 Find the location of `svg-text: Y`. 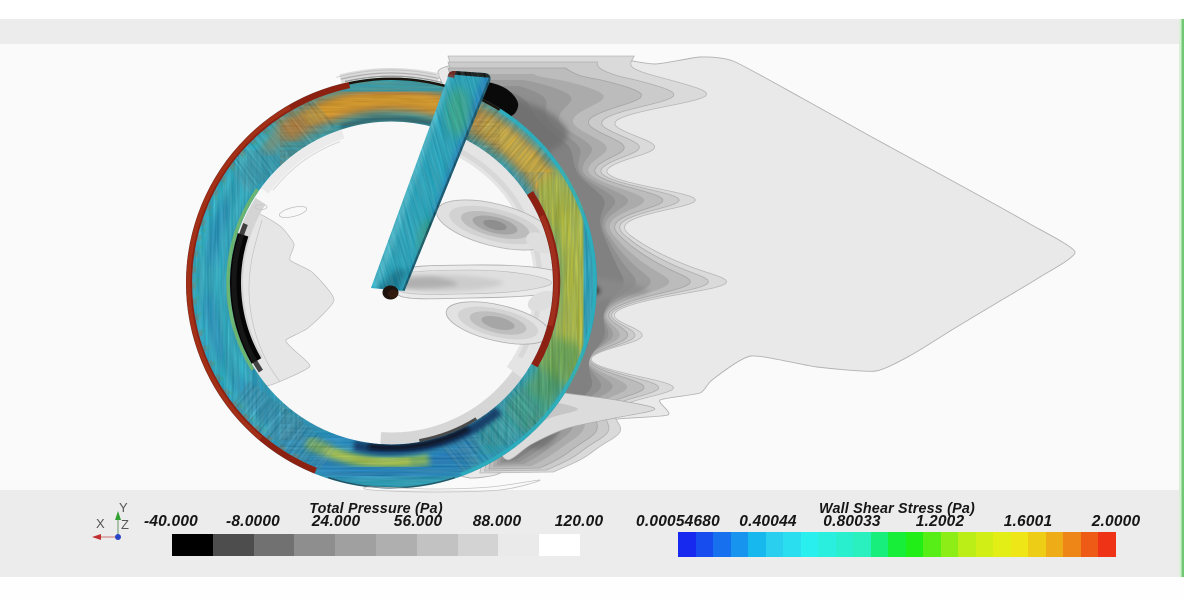

svg-text: Y is located at coordinates (123, 507).